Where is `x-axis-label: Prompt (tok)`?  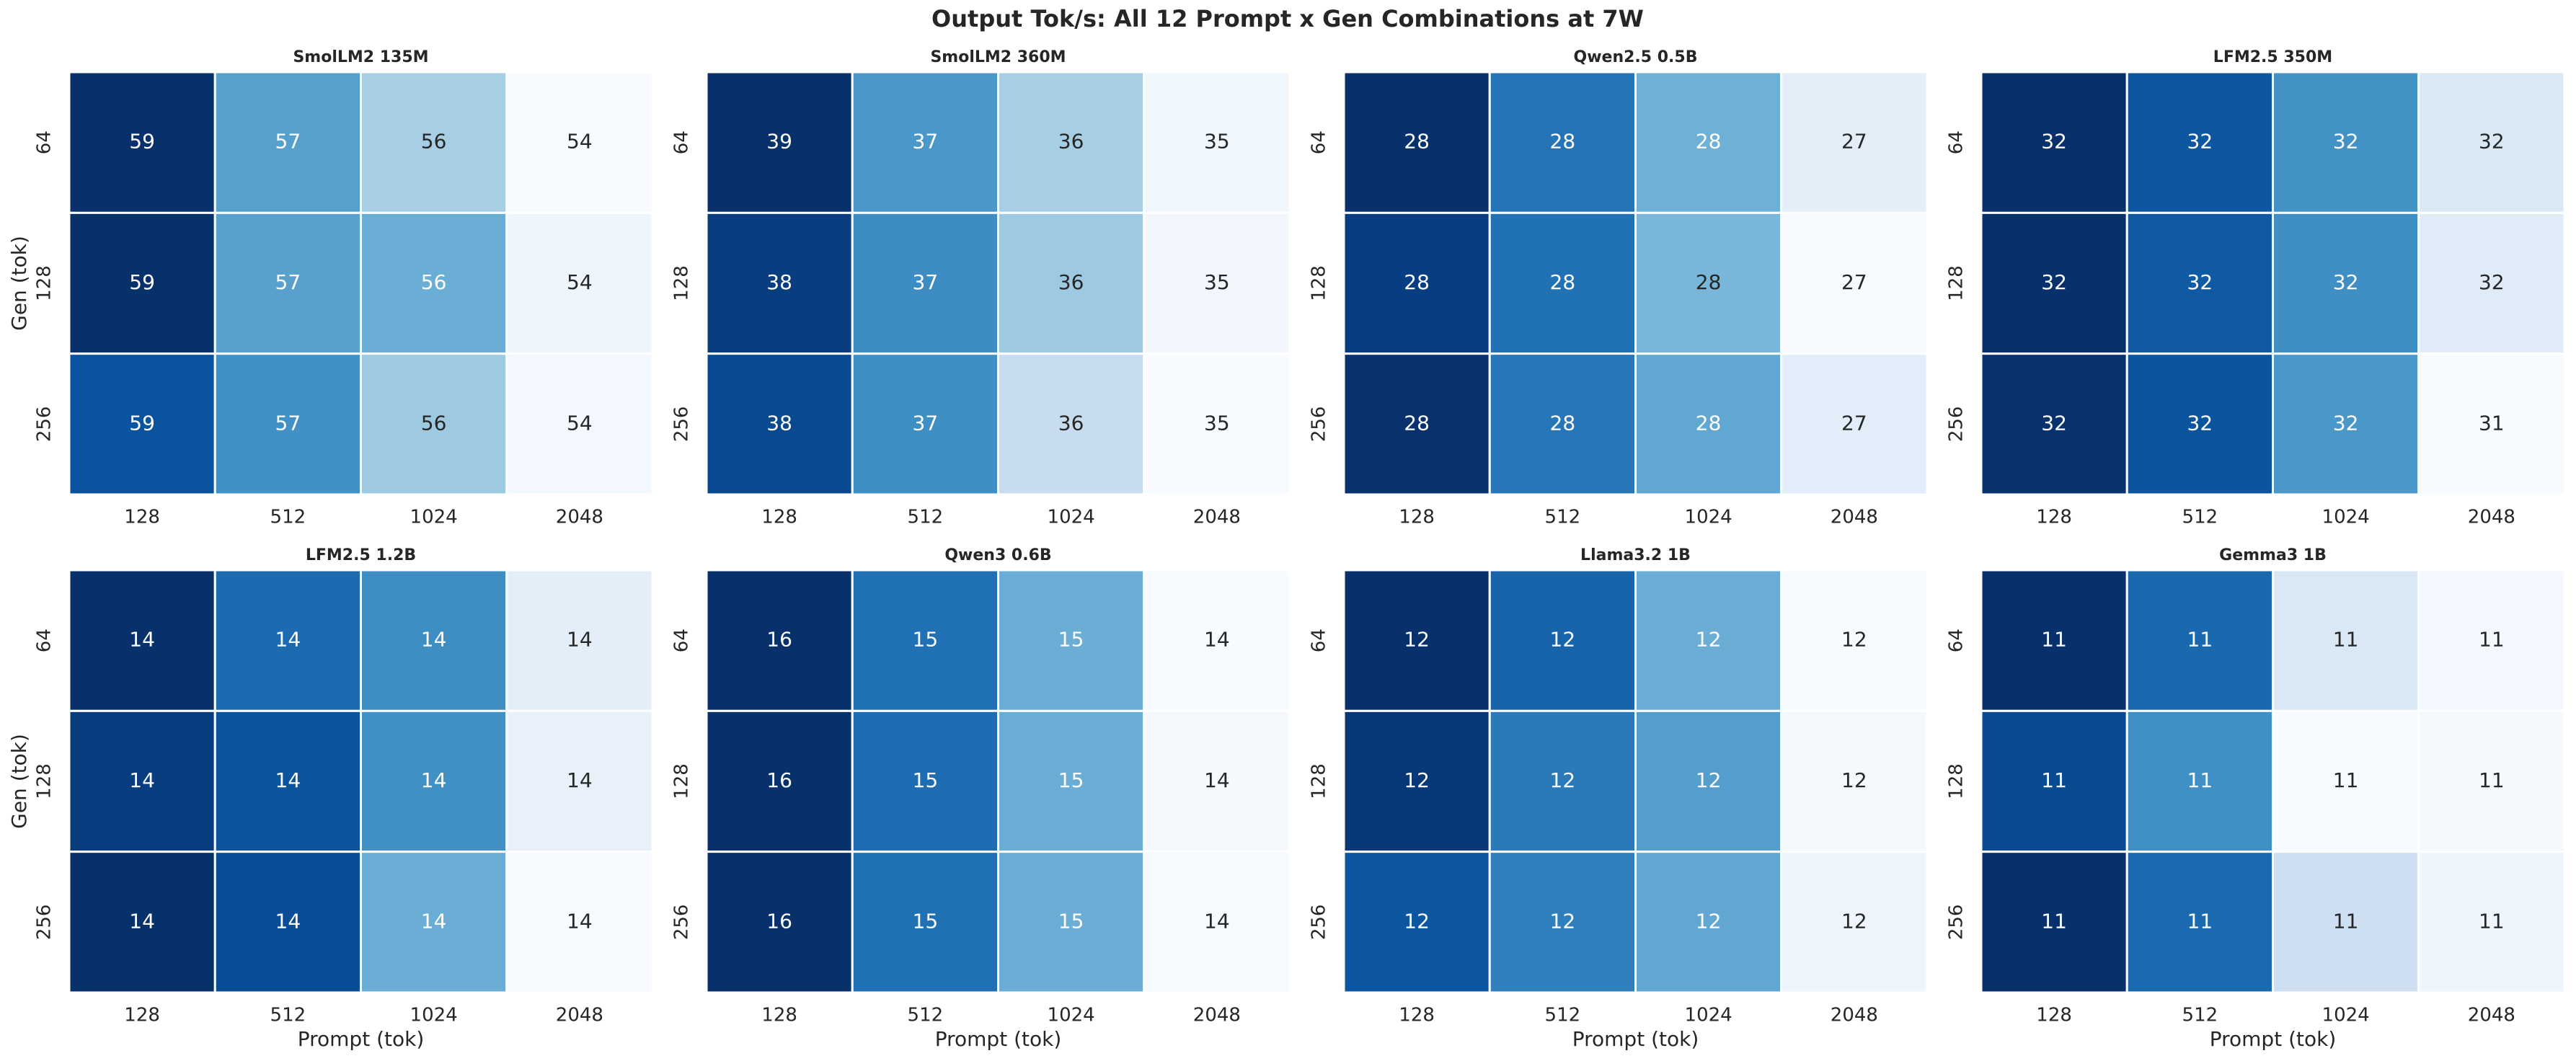
x-axis-label: Prompt (tok) is located at coordinates (1635, 1039).